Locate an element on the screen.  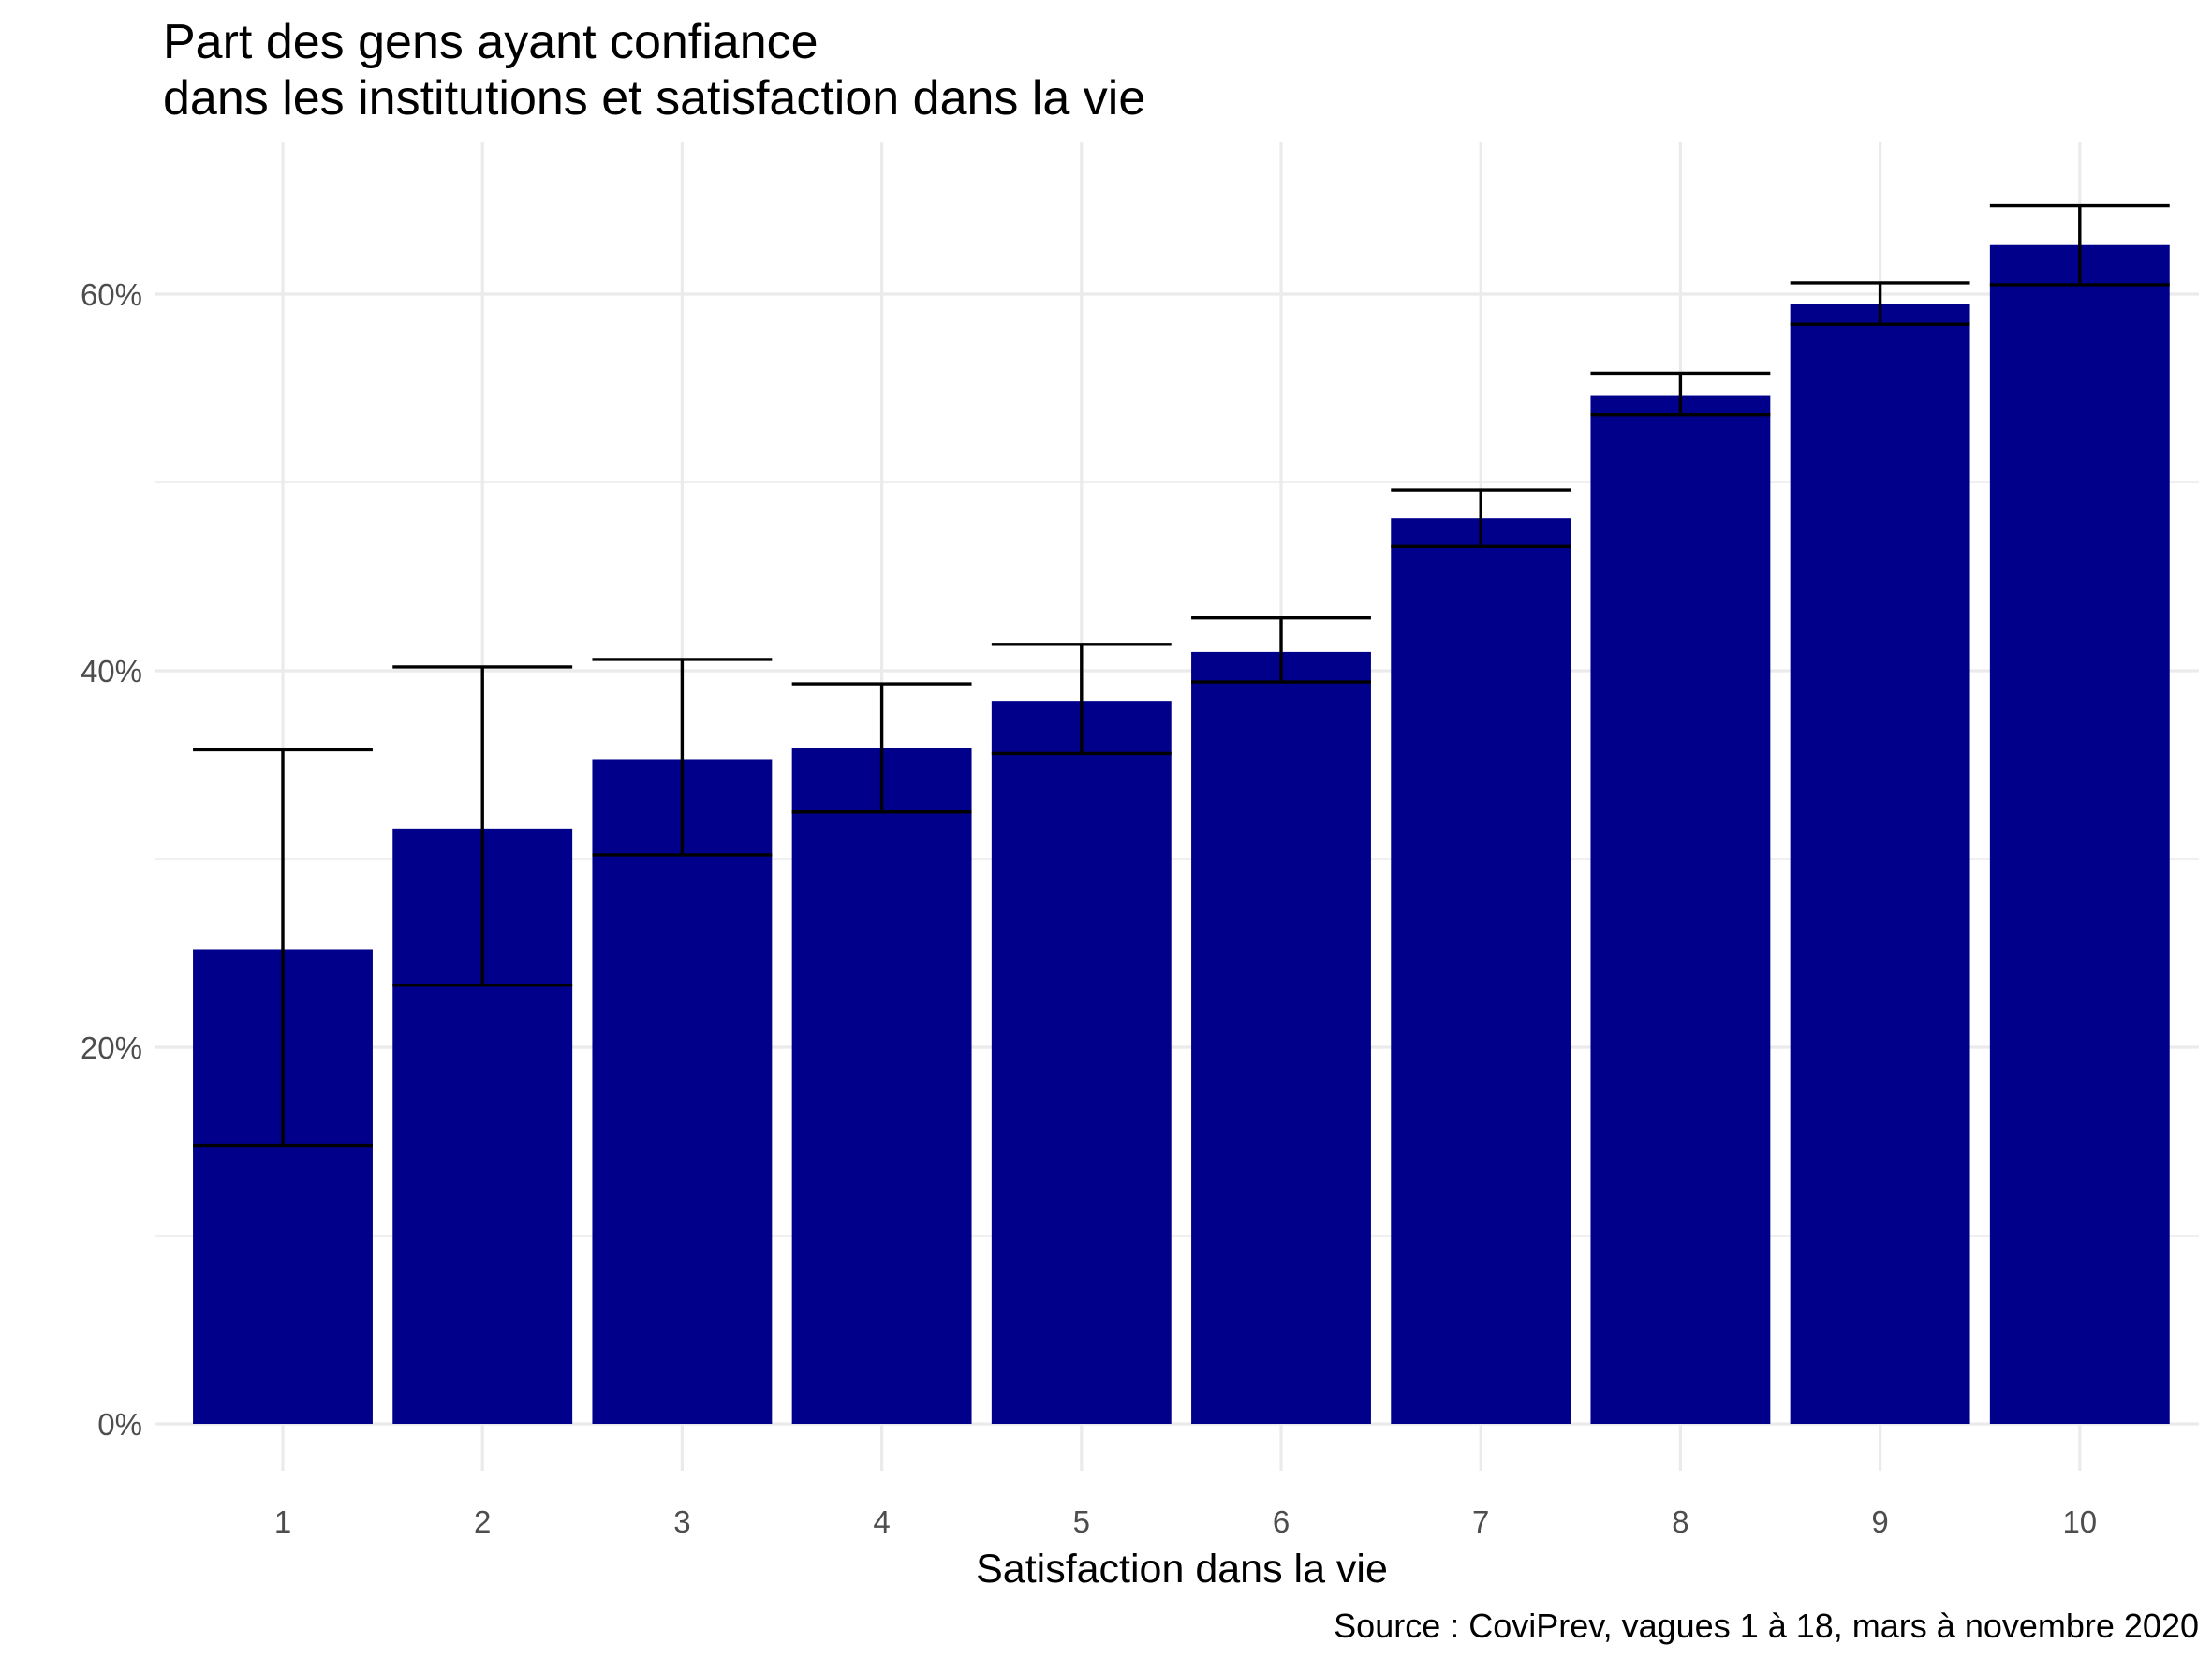
x-tick-label: 3 is located at coordinates (681, 1521).